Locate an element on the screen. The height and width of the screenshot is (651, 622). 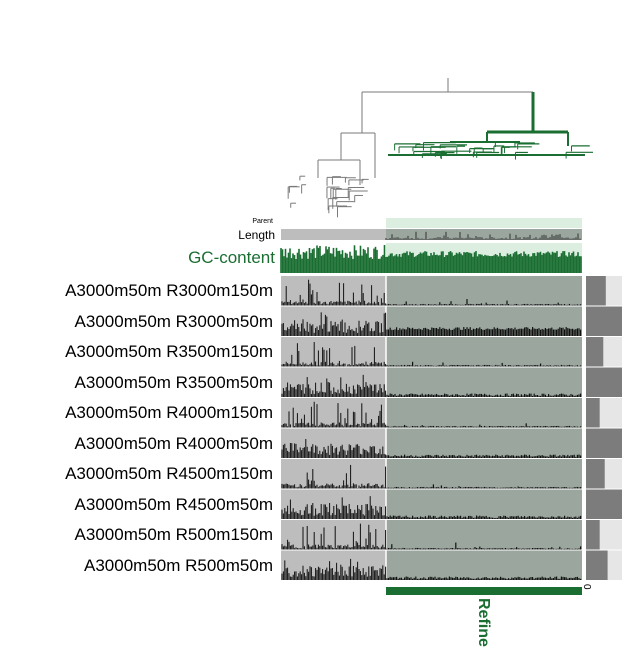
row-label: A3000m50m R500m50m is located at coordinates (178, 565).